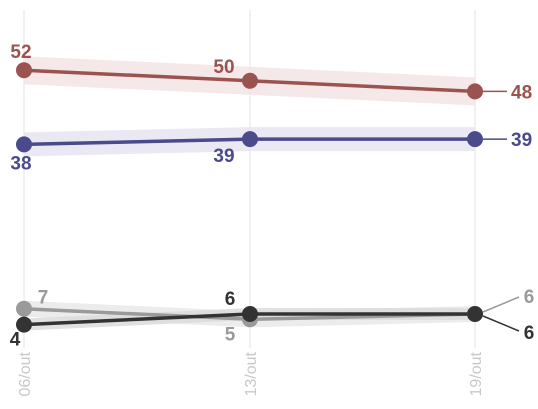 The image size is (538, 409). I want to click on data-label: 4, so click(15, 340).